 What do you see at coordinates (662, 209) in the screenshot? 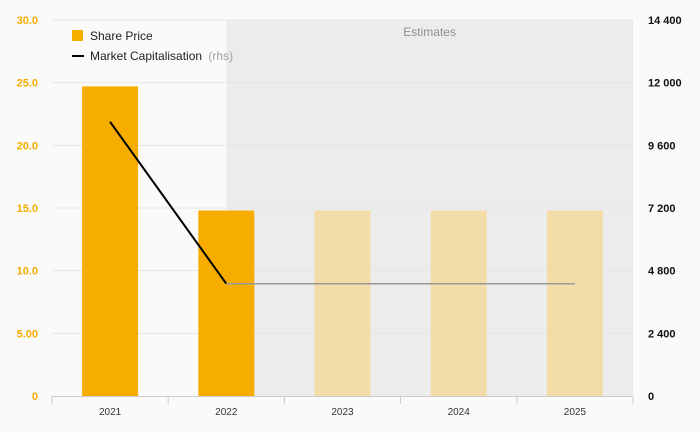
I see `right-tick-label: 7 200` at bounding box center [662, 209].